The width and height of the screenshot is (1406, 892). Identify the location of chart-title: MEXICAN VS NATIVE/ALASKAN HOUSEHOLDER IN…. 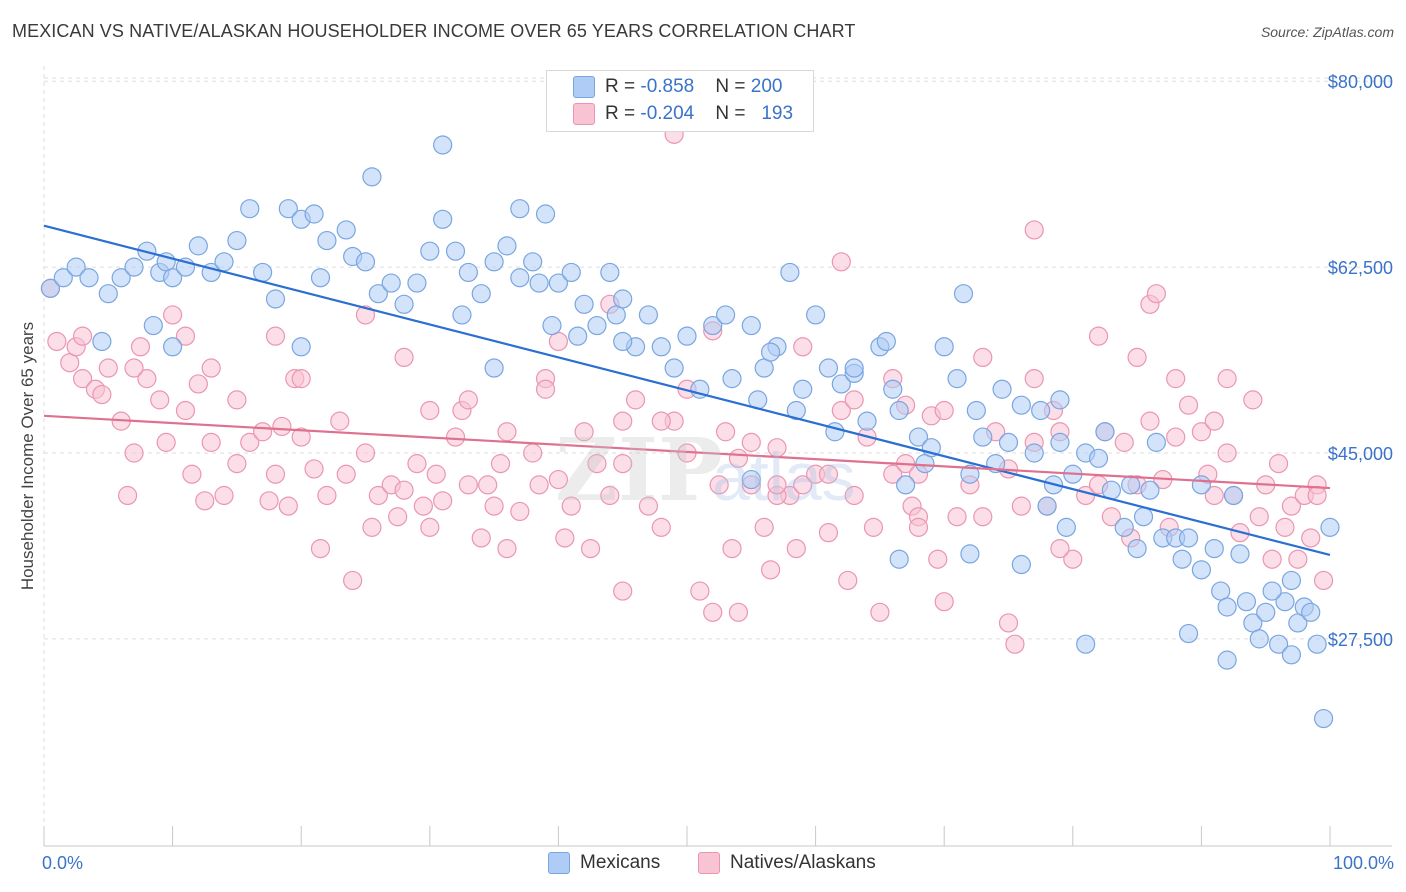
(434, 31).